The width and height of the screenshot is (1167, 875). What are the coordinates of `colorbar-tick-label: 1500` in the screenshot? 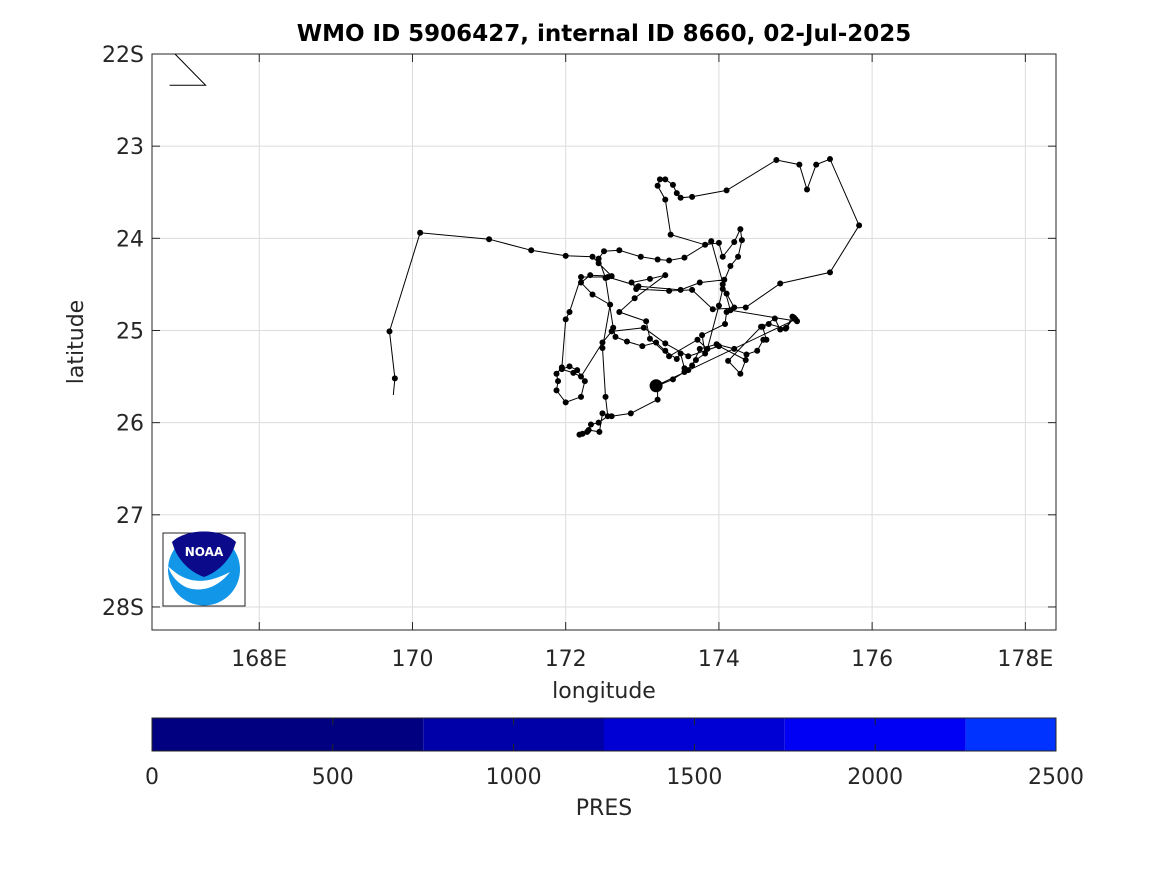 It's located at (694, 777).